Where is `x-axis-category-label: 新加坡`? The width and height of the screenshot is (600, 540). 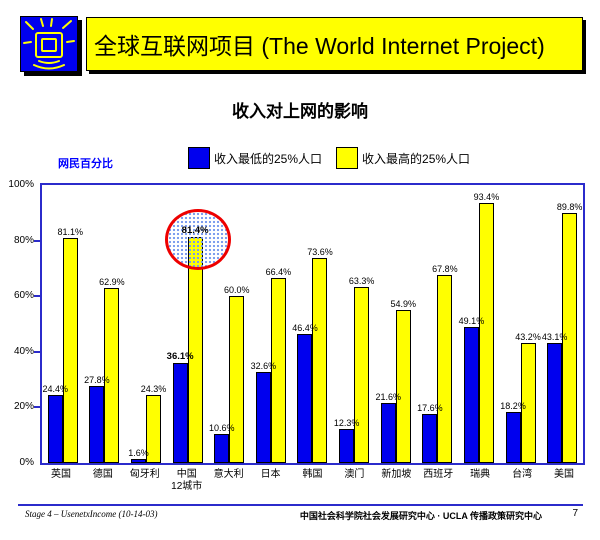
x-axis-category-label: 新加坡 is located at coordinates (396, 474).